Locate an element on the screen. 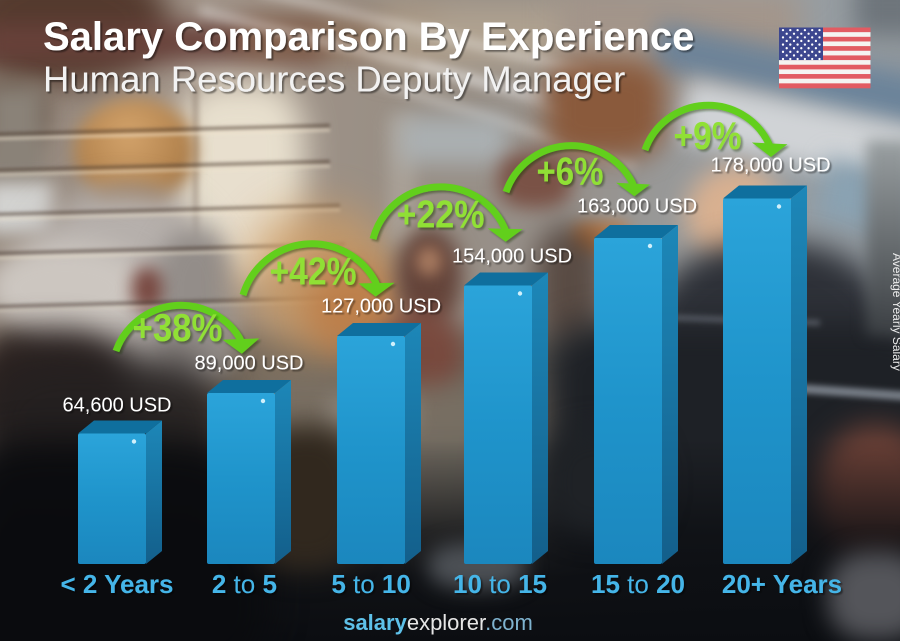  svg-text: +22% is located at coordinates (441, 215).